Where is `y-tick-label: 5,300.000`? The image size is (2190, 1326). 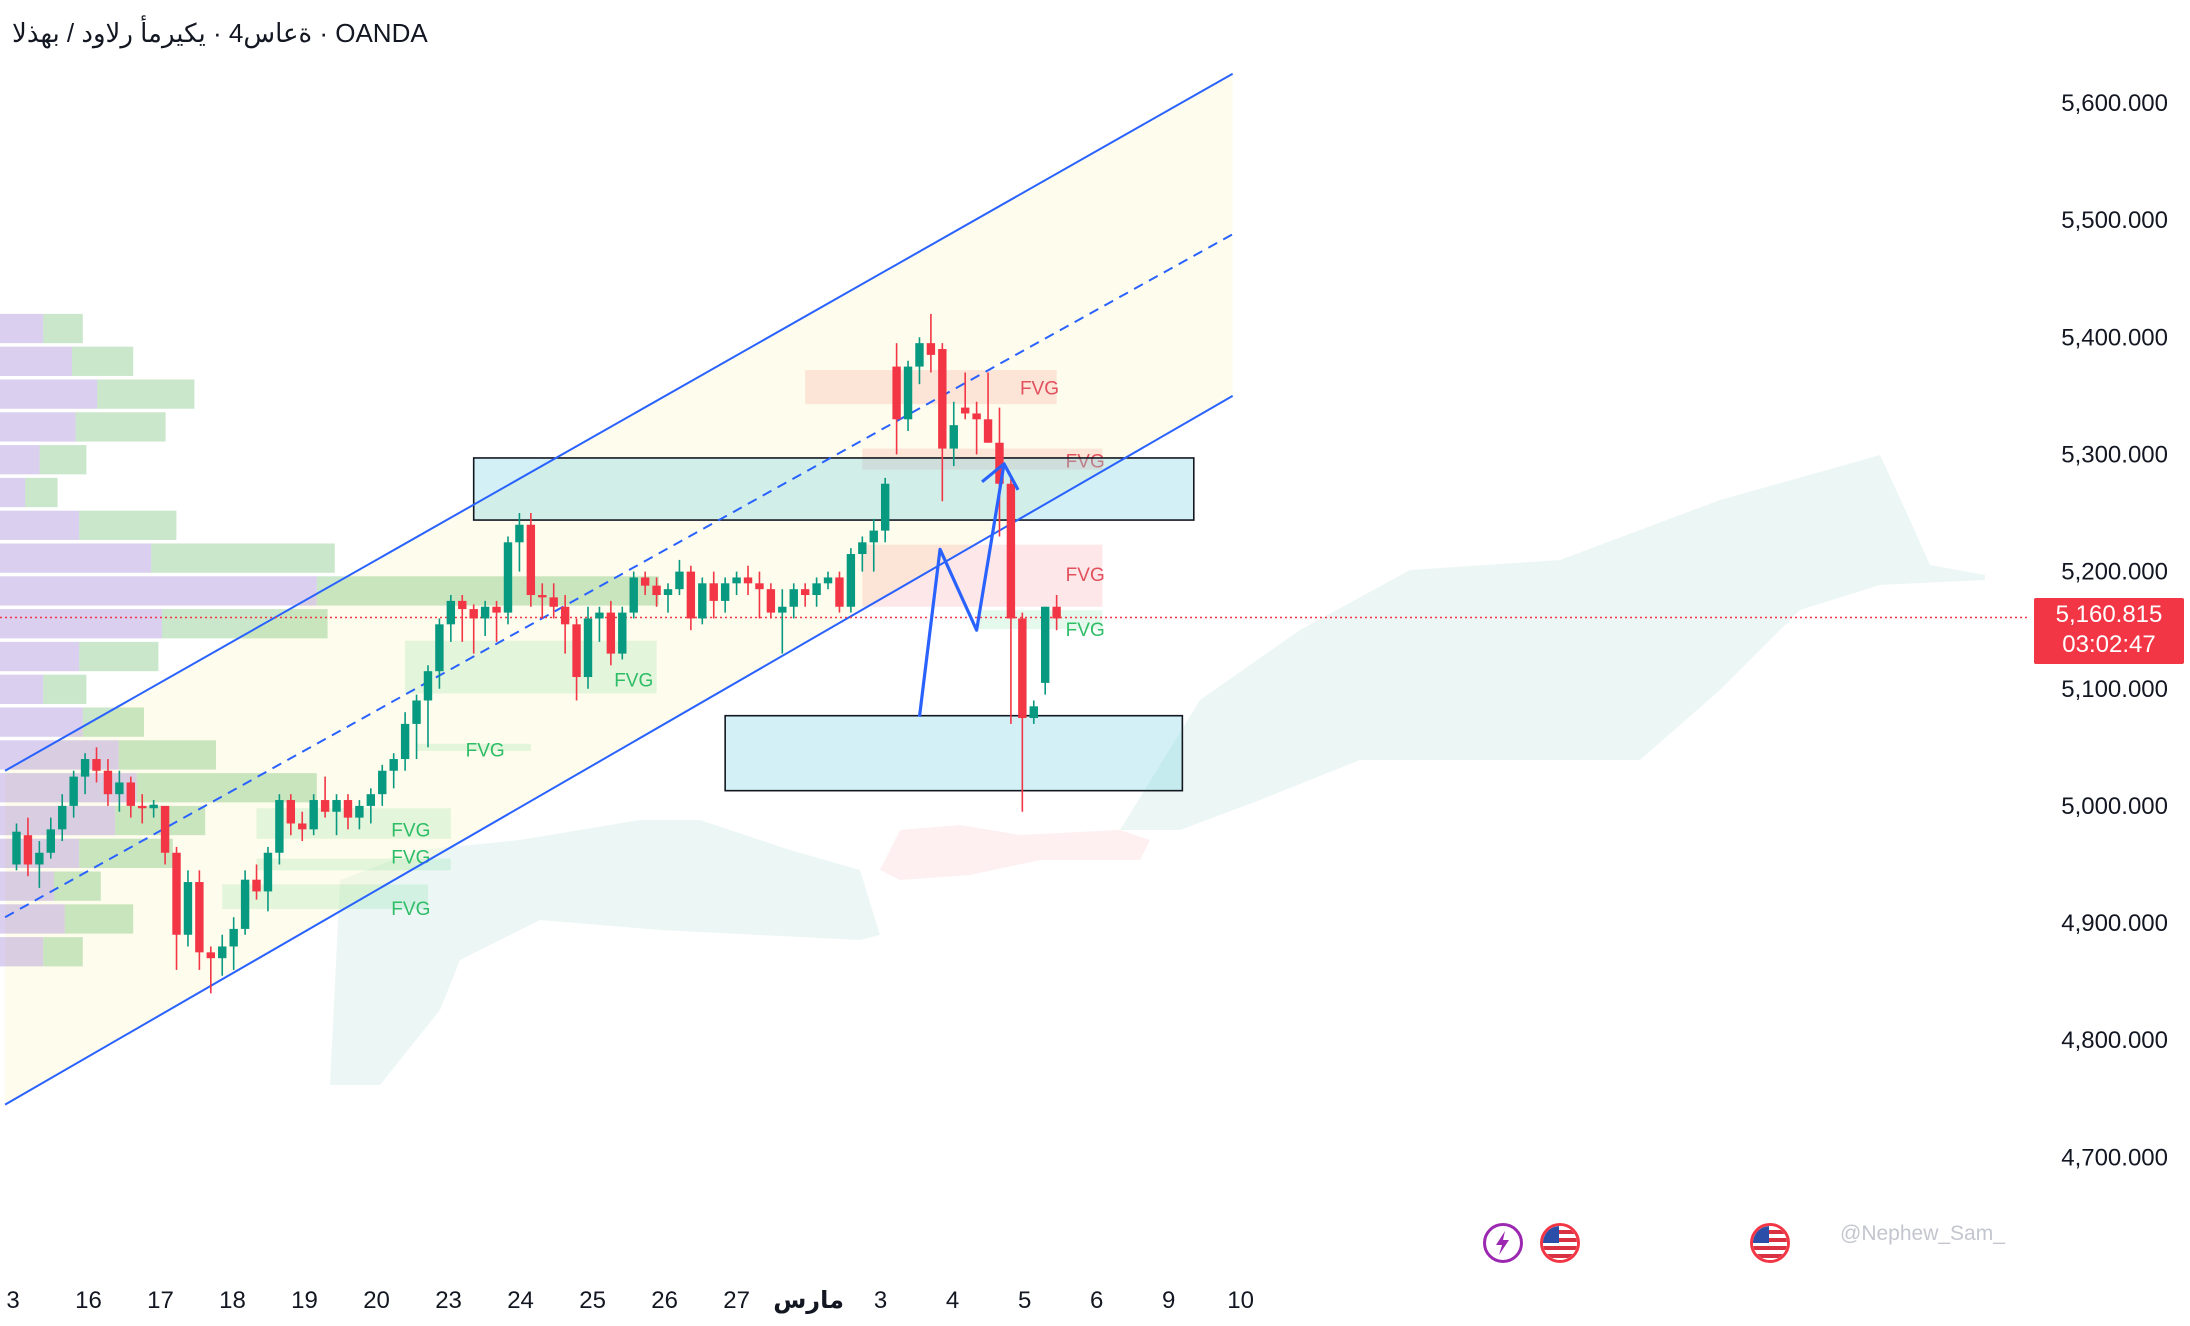 y-tick-label: 5,300.000 is located at coordinates (2114, 454).